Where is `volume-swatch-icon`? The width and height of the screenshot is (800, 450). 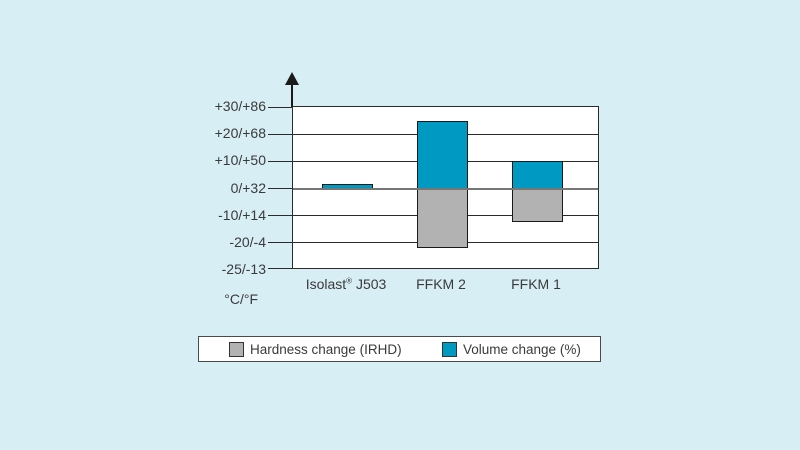 volume-swatch-icon is located at coordinates (449, 349).